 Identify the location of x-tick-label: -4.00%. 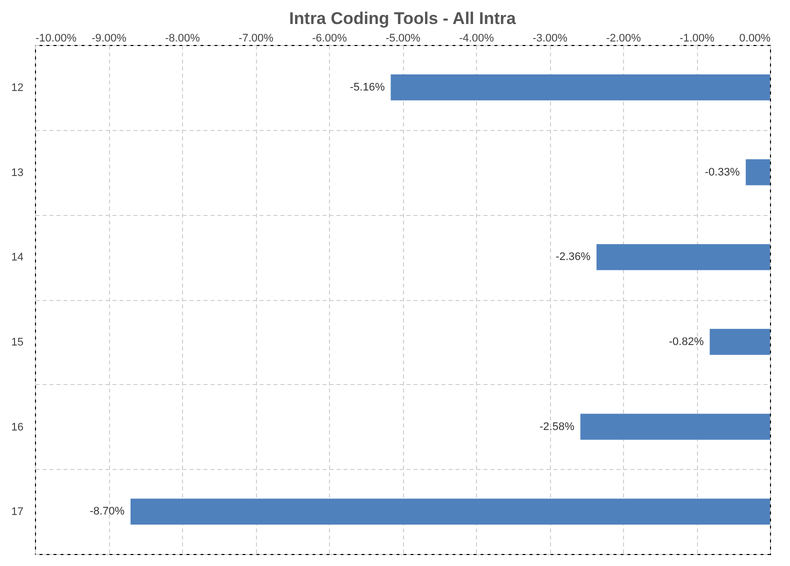
(476, 38).